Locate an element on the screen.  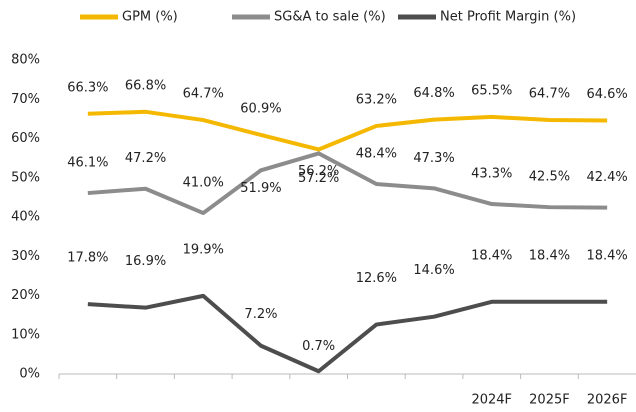
data-label: 16.9% is located at coordinates (145, 261).